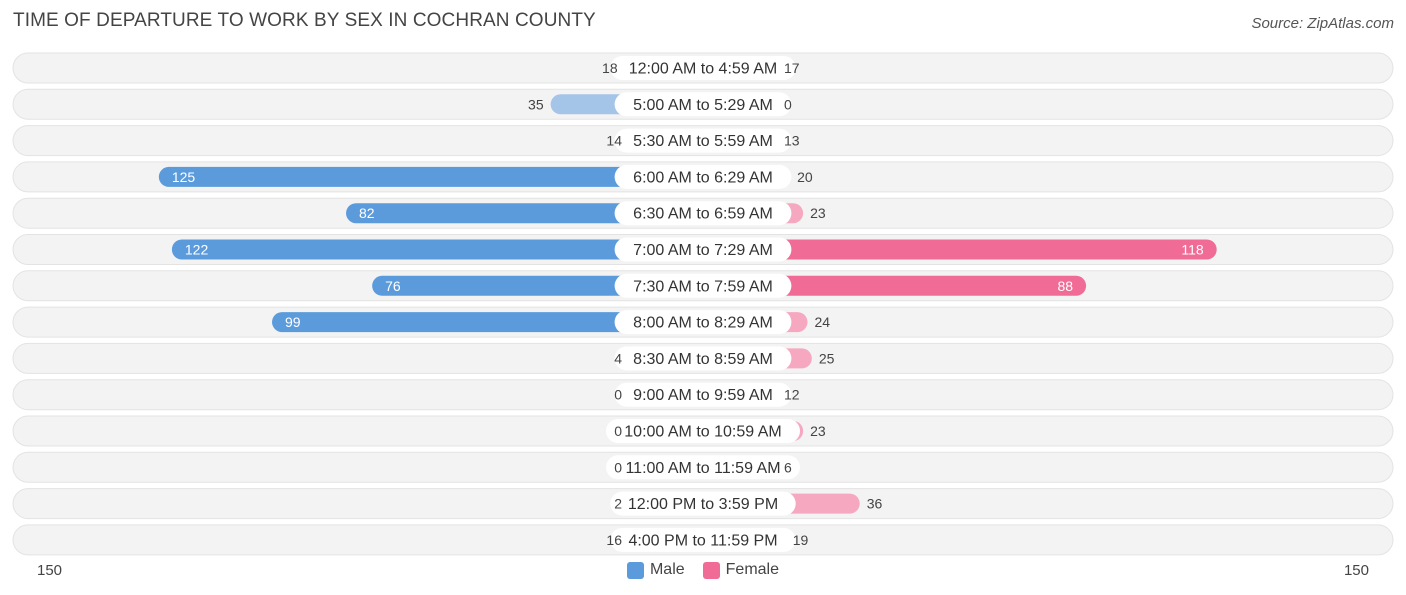 The height and width of the screenshot is (595, 1406). What do you see at coordinates (792, 395) in the screenshot?
I see `value-label-female: 12` at bounding box center [792, 395].